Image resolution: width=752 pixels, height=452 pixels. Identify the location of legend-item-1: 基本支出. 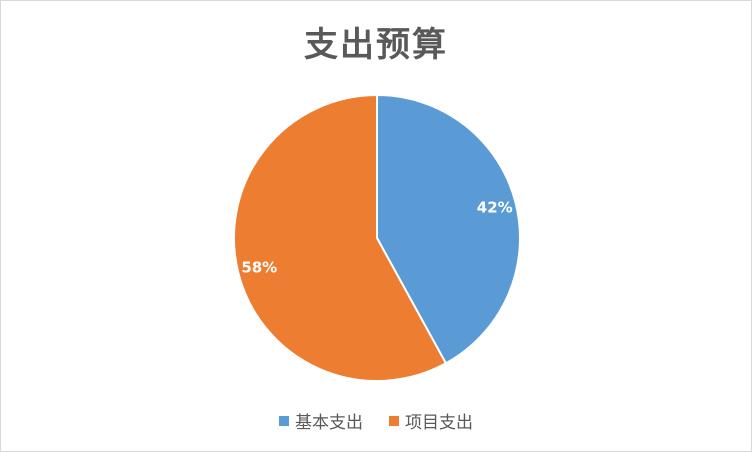
(321, 420).